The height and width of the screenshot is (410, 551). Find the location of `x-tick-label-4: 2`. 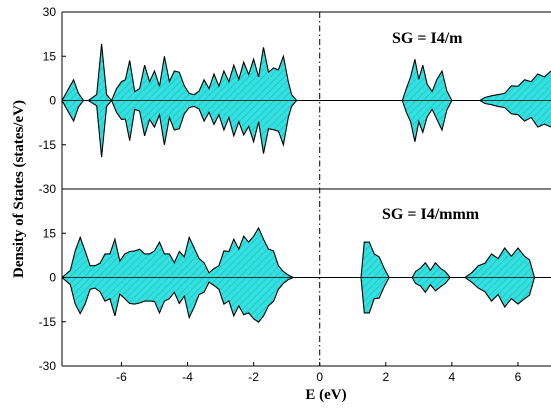

x-tick-label-4: 2 is located at coordinates (385, 377).